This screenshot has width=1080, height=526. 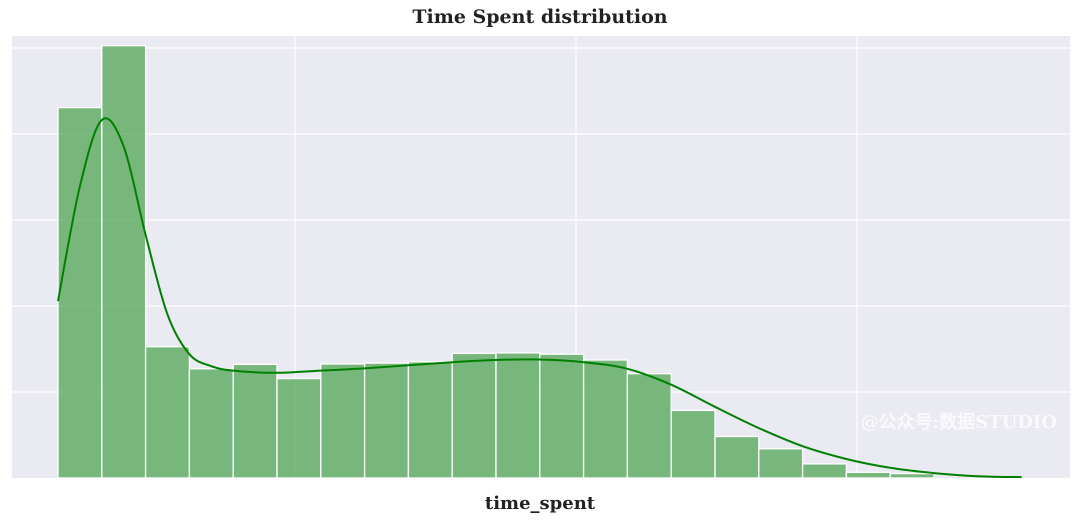 I want to click on watermark-text: @公众号:数据STUDIO, so click(x=959, y=422).